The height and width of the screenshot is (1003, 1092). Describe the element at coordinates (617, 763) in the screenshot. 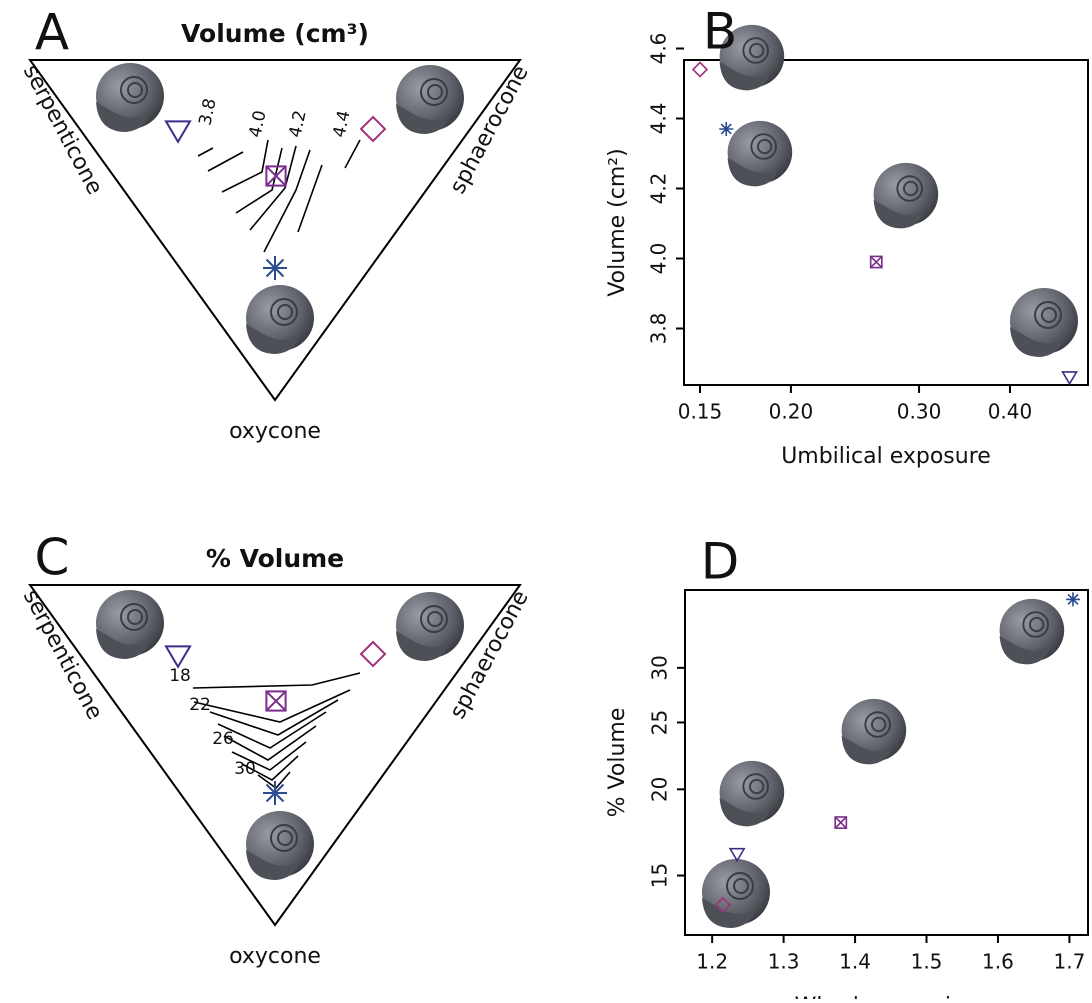

I see `y-axis-label: % Volume` at that location.